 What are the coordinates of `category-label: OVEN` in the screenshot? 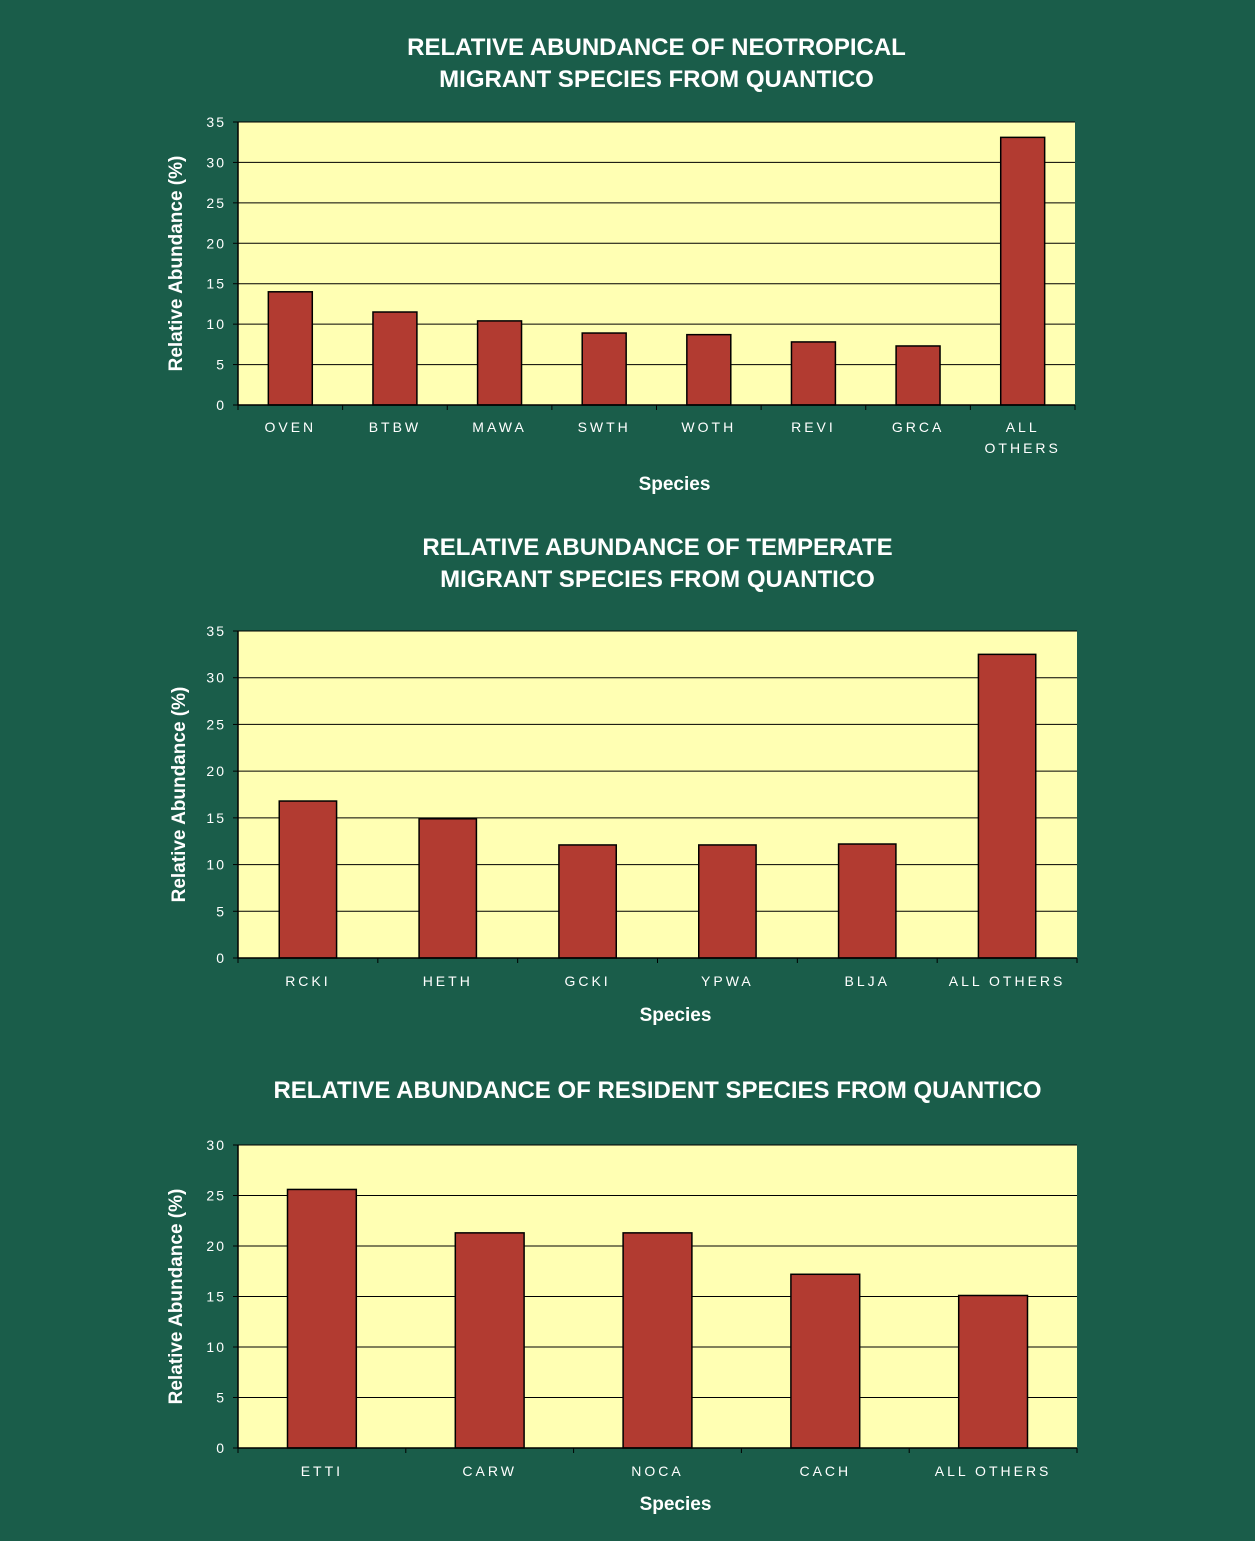 It's located at (290, 427).